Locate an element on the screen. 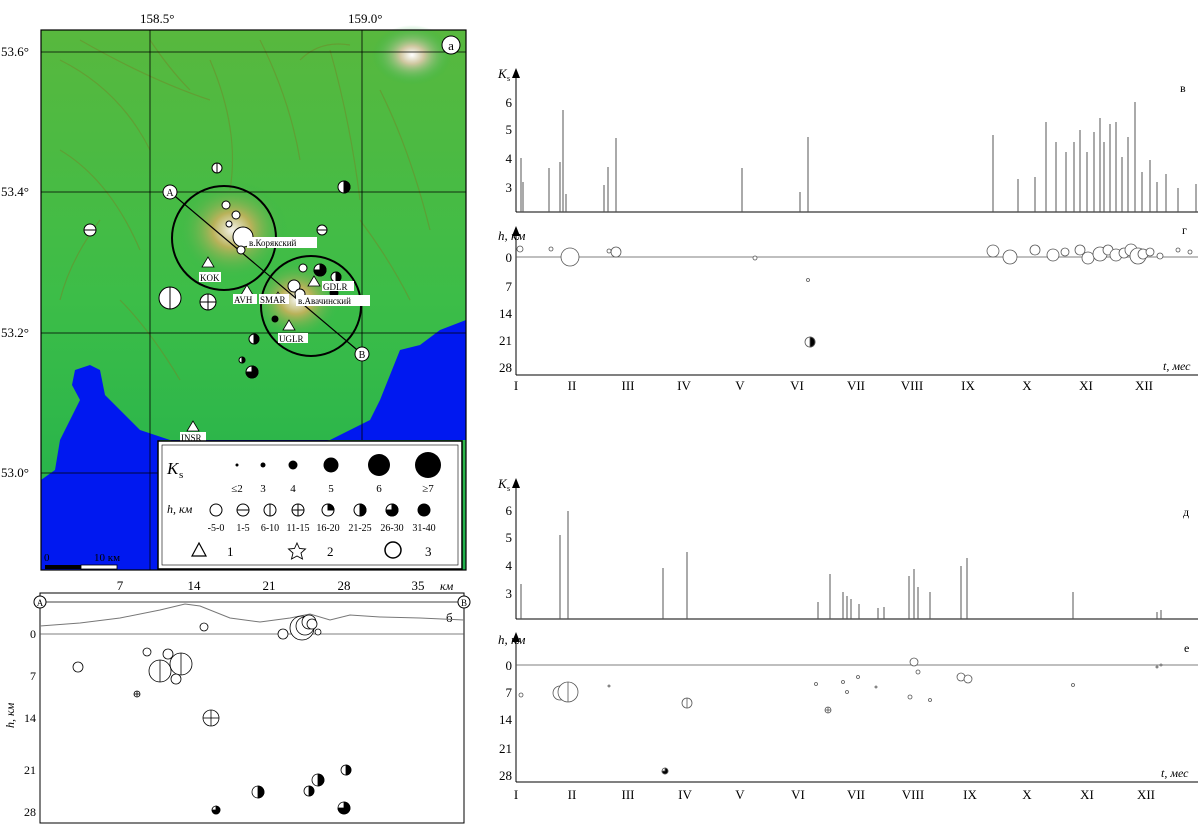 This screenshot has height=825, width=1201. month-g-1: I is located at coordinates (516, 385).